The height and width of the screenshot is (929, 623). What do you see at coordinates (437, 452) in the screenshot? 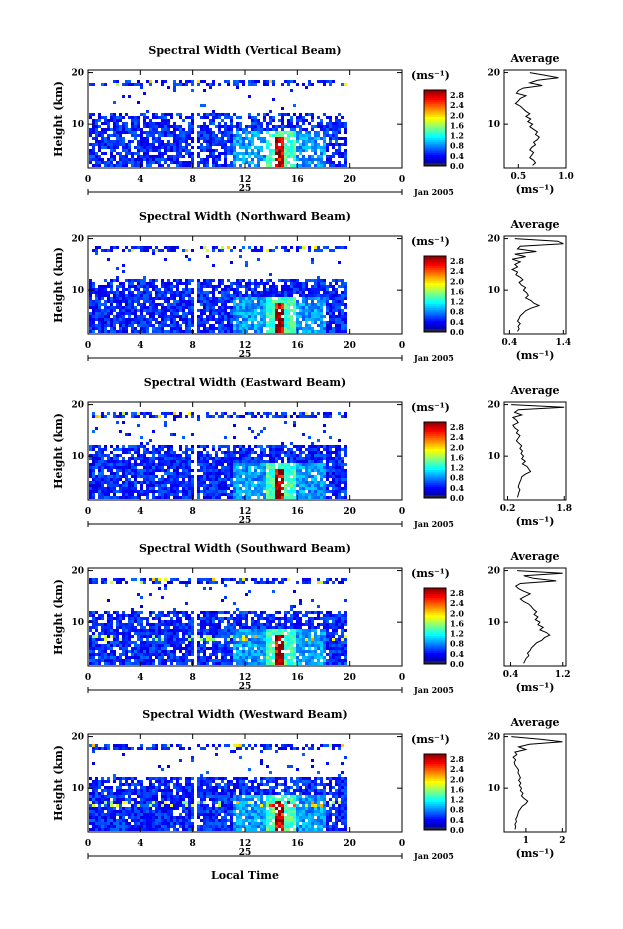
I see `colorbar: (ms⁻¹)2.82.42.01.61.20.80.40.0` at bounding box center [437, 452].